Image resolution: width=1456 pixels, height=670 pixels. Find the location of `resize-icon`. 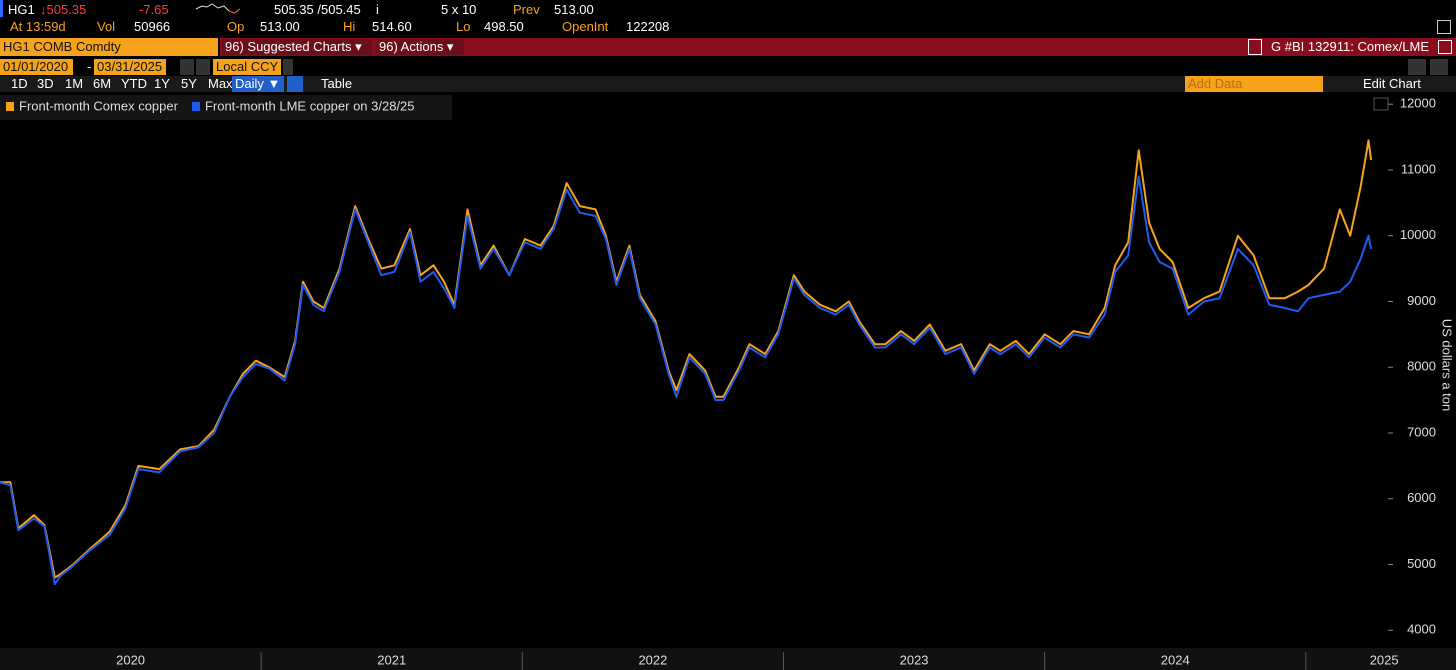

resize-icon is located at coordinates (1444, 27).